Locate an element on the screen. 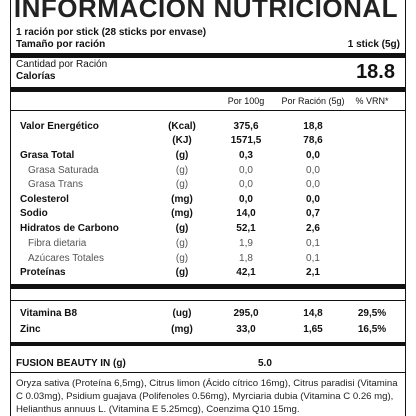 The height and width of the screenshot is (416, 416). row-value: 29,5% is located at coordinates (372, 313).